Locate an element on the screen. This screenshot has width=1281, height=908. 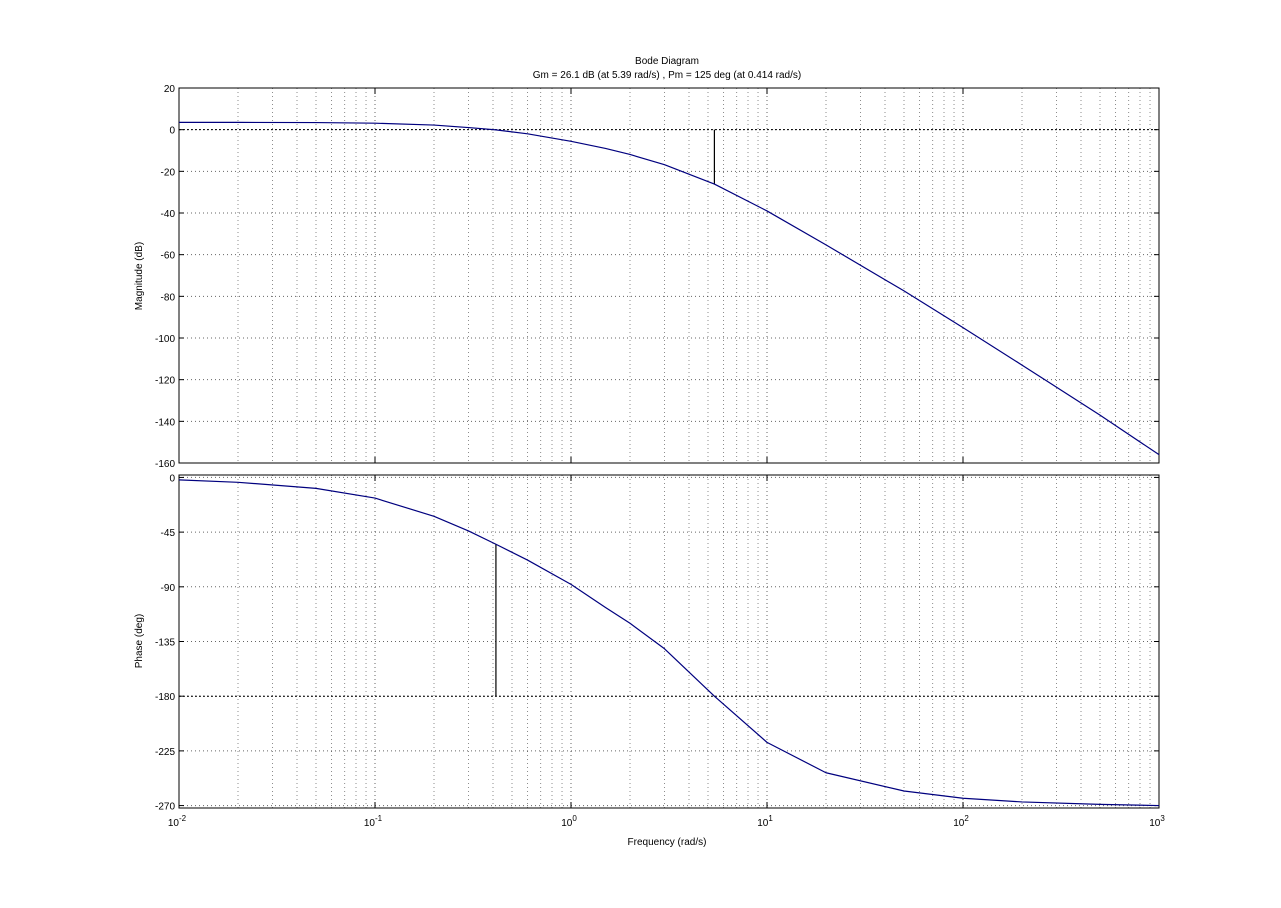
magnitude-y-tick-label: 0 is located at coordinates (172, 131).